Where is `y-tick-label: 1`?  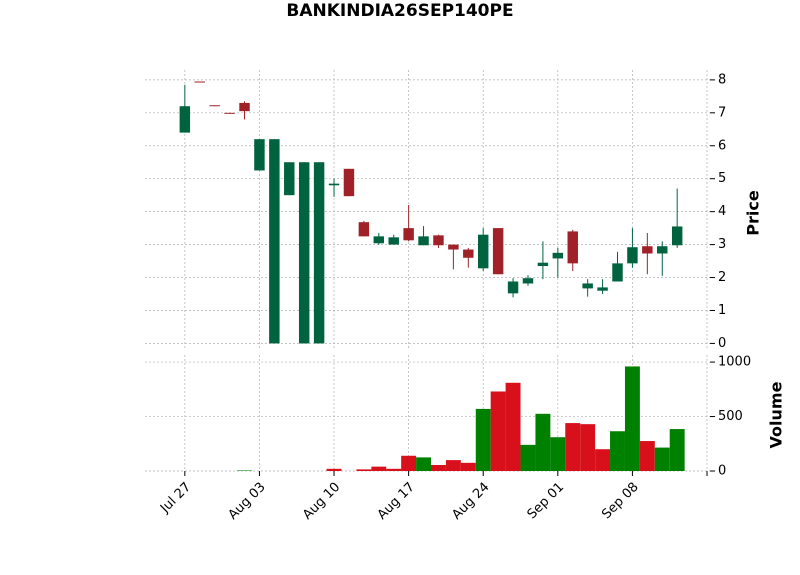
y-tick-label: 1 is located at coordinates (722, 310).